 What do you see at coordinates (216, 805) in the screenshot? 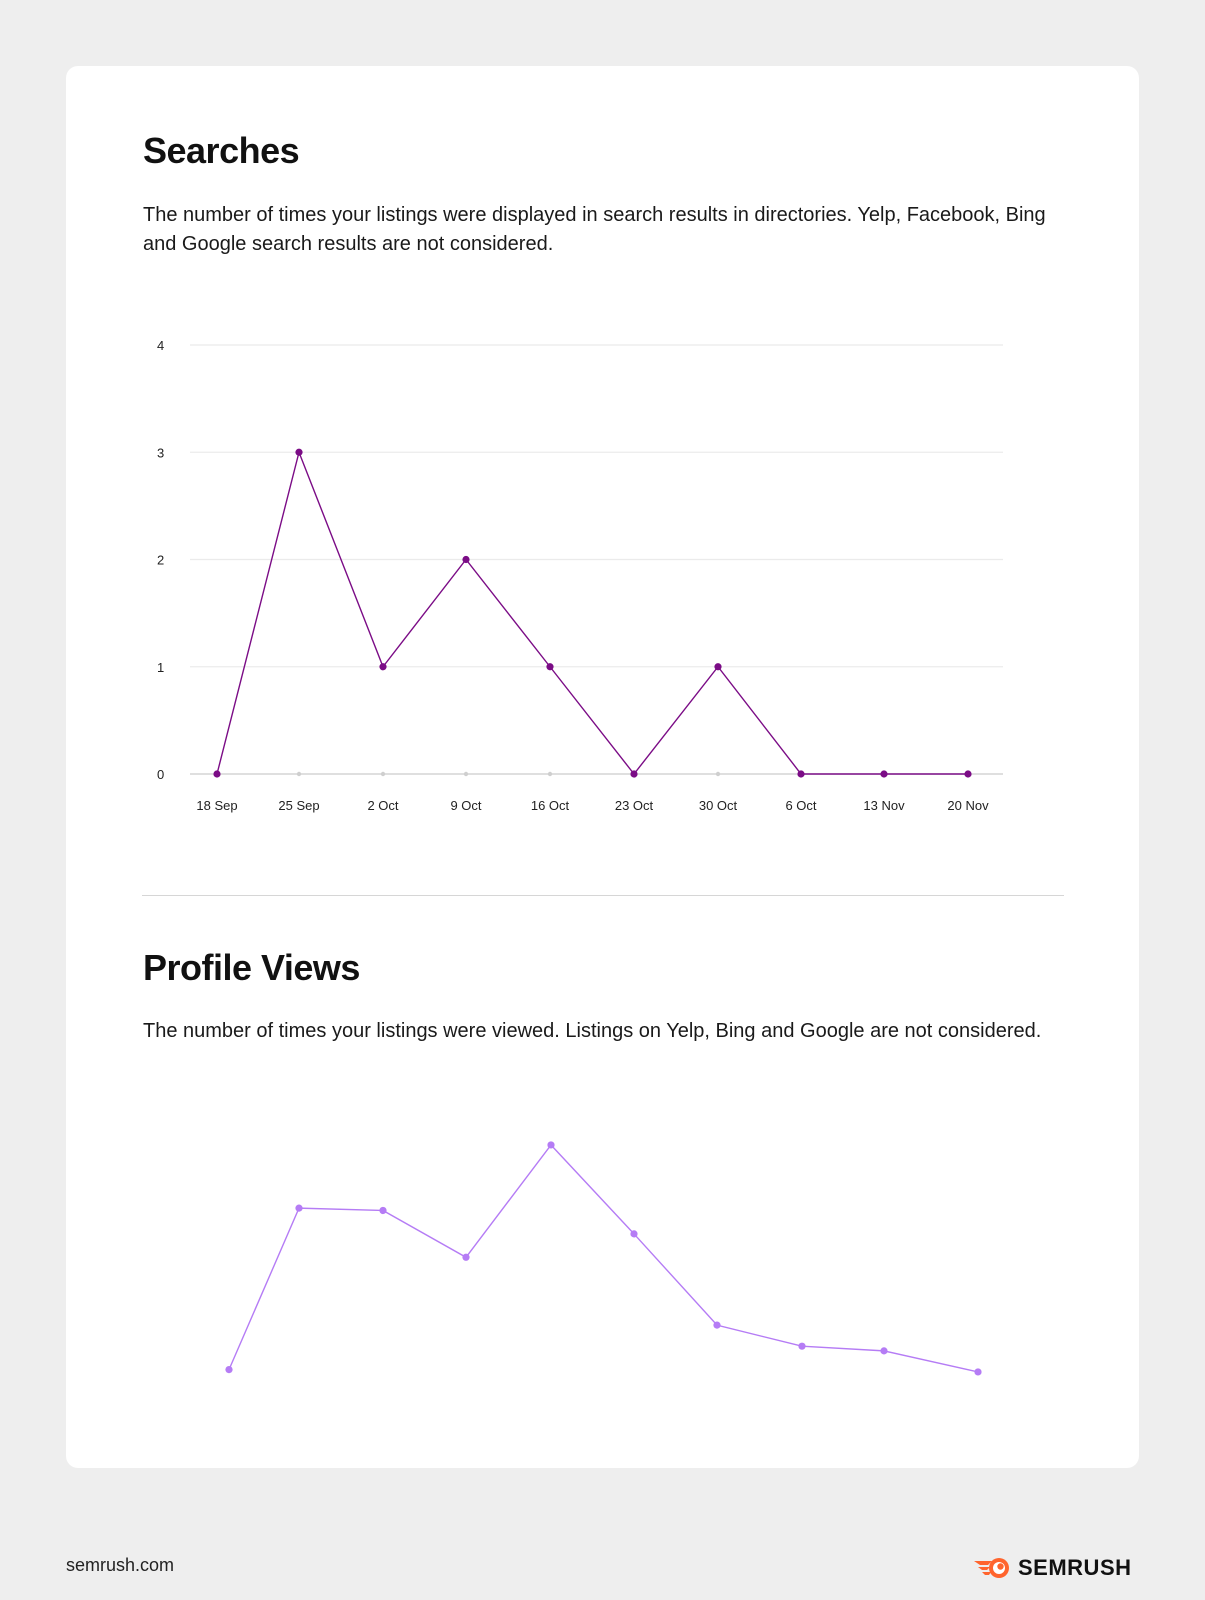
I see `x-tick-label: 18 Sep` at bounding box center [216, 805].